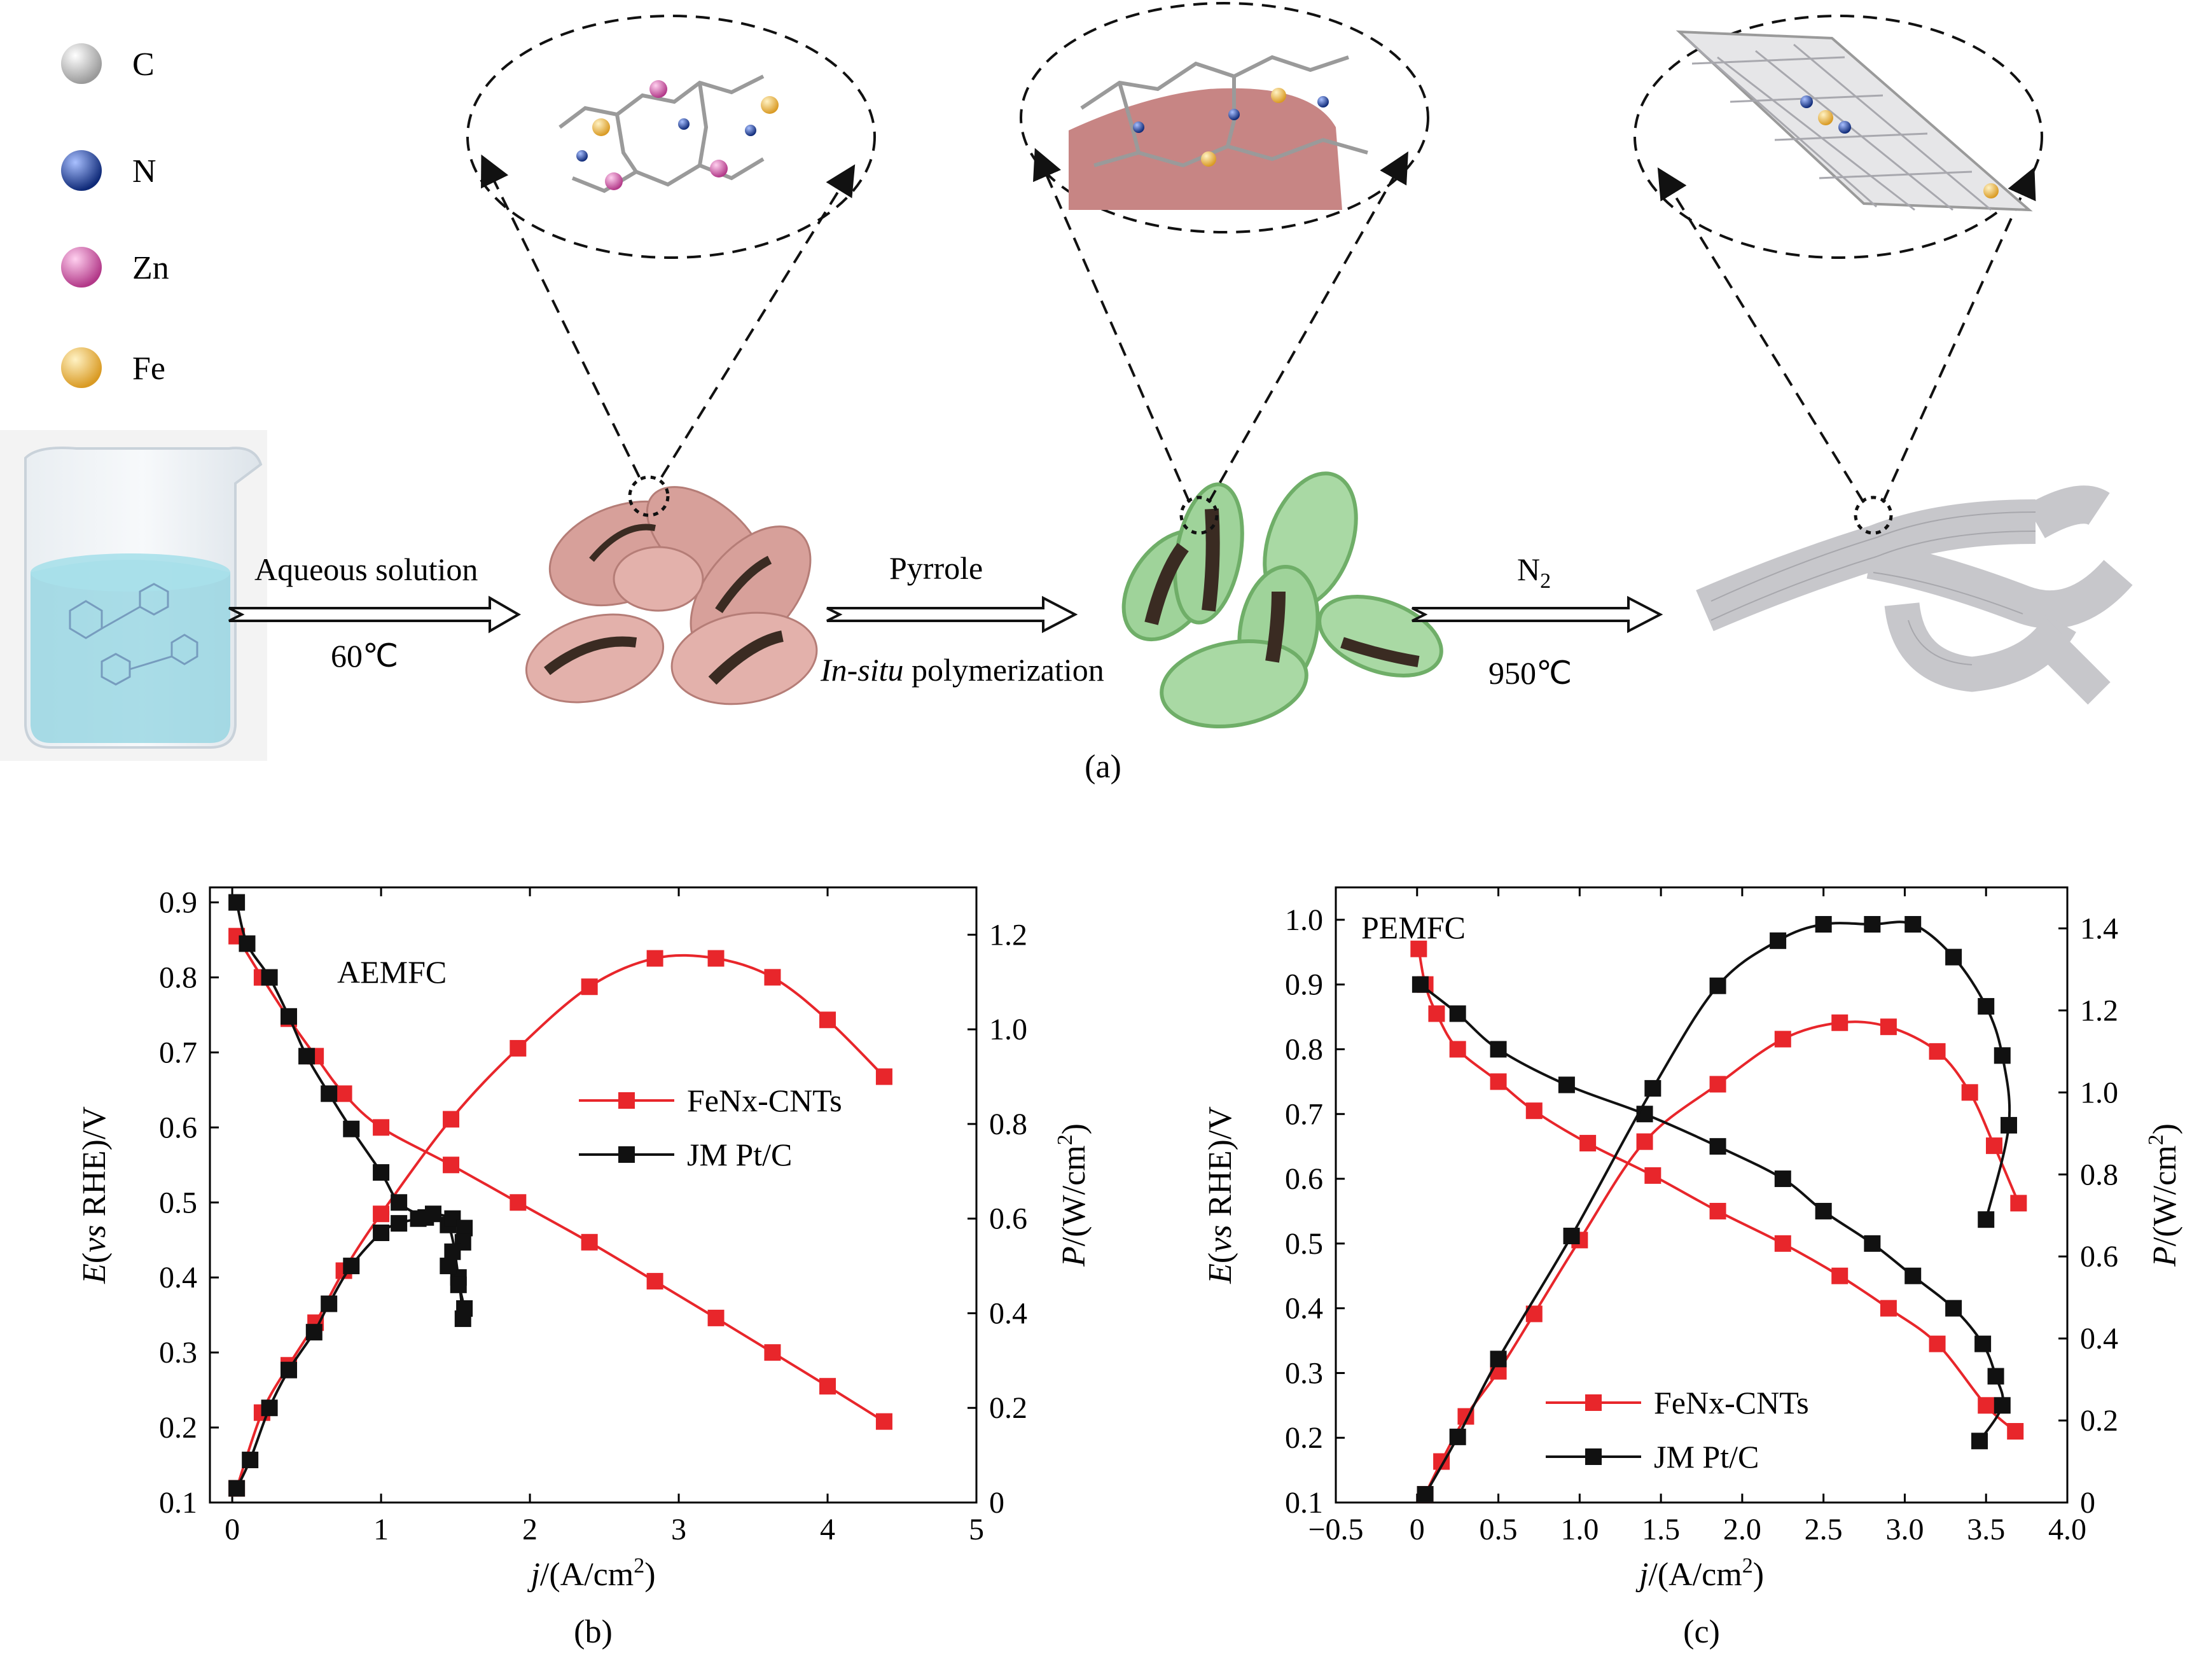 The image size is (2206, 1680). Describe the element at coordinates (828, 1529) in the screenshot. I see `x-tick-label: 4` at that location.